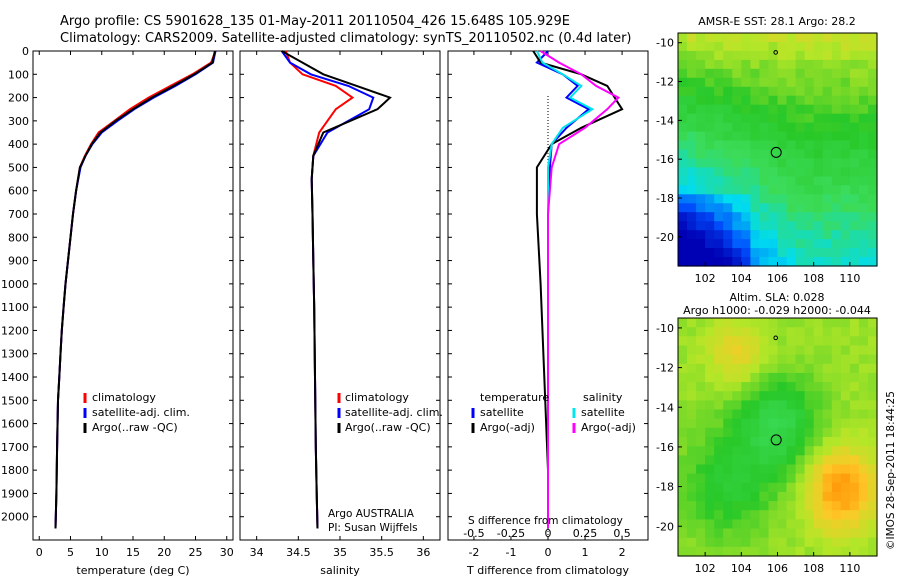  I want to click on x-axis-label: temperature (deg C), so click(132, 570).